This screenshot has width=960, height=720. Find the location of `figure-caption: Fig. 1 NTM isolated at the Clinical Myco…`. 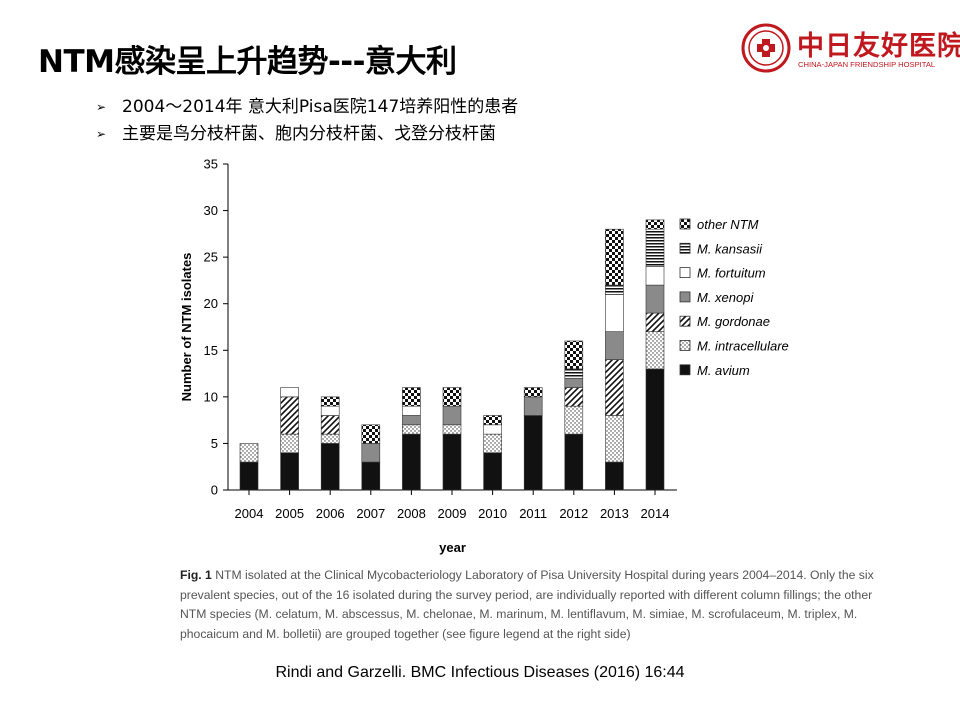

figure-caption: Fig. 1 NTM isolated at the Clinical Myco… is located at coordinates (540, 605).